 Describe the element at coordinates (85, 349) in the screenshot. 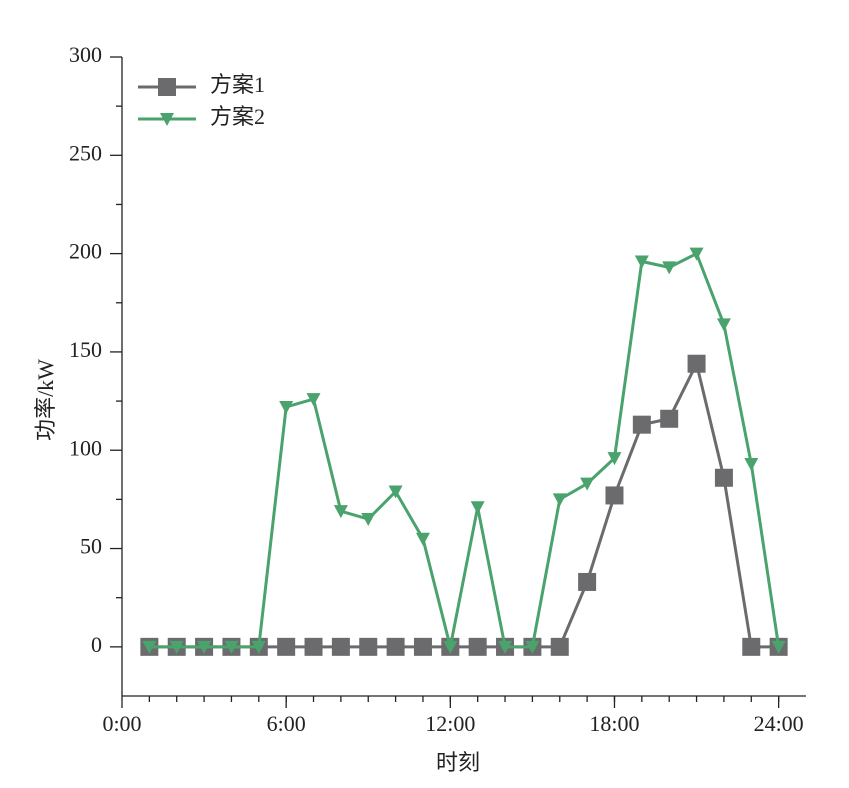

I see `y-tick-label: 150` at that location.